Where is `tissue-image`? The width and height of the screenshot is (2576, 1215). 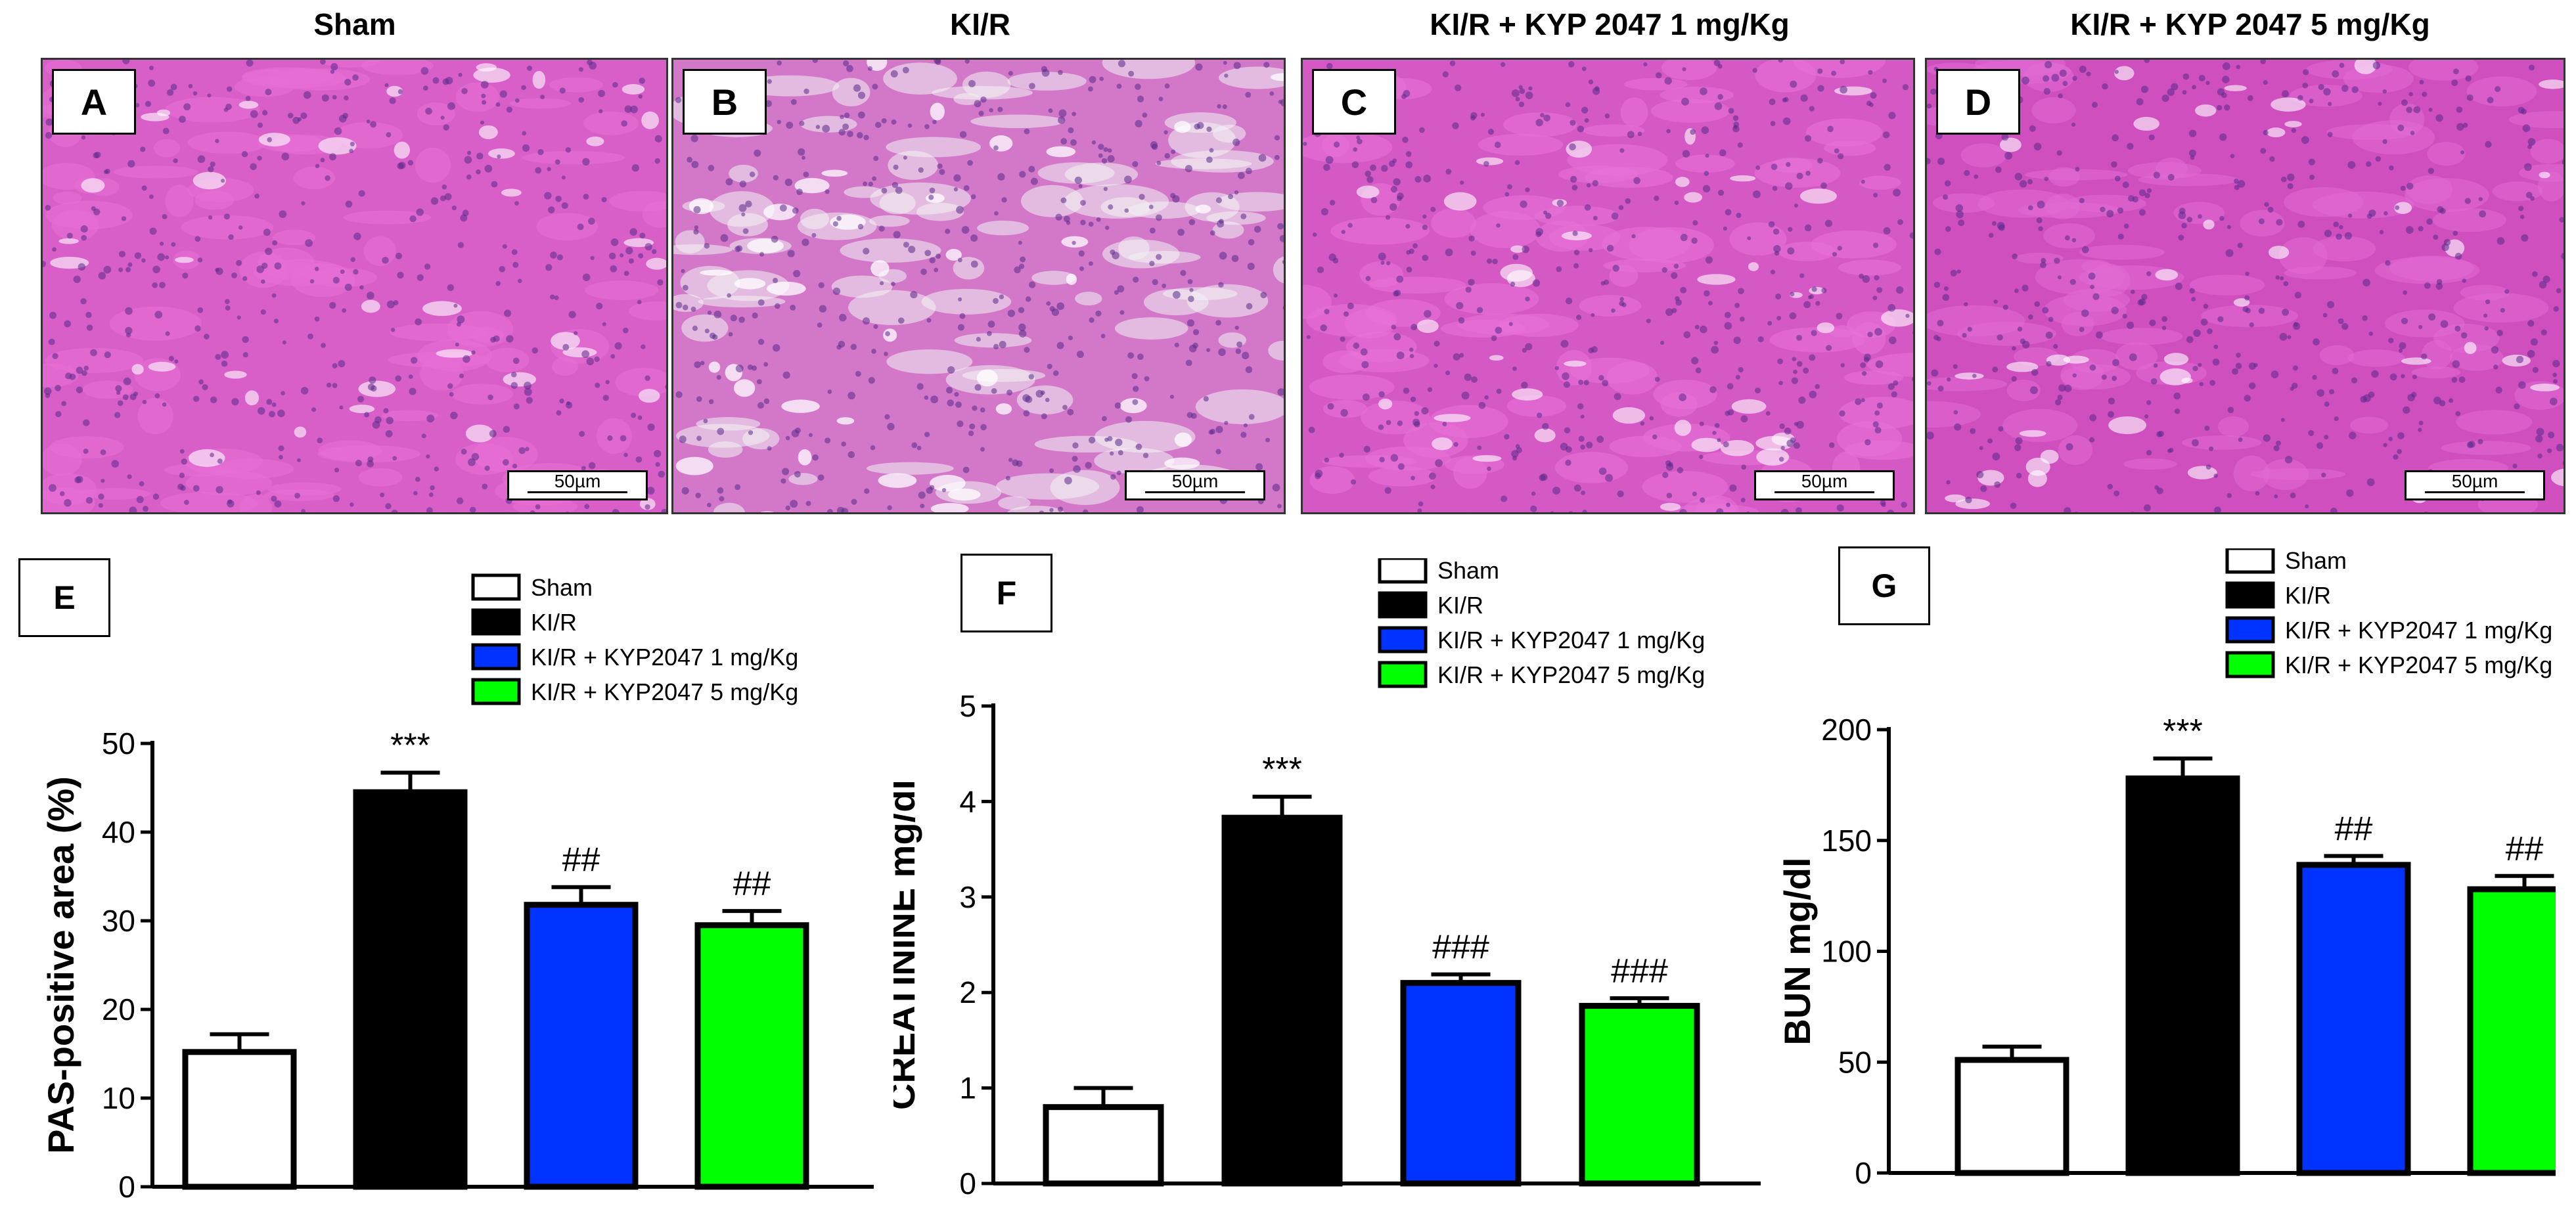 tissue-image is located at coordinates (1608, 286).